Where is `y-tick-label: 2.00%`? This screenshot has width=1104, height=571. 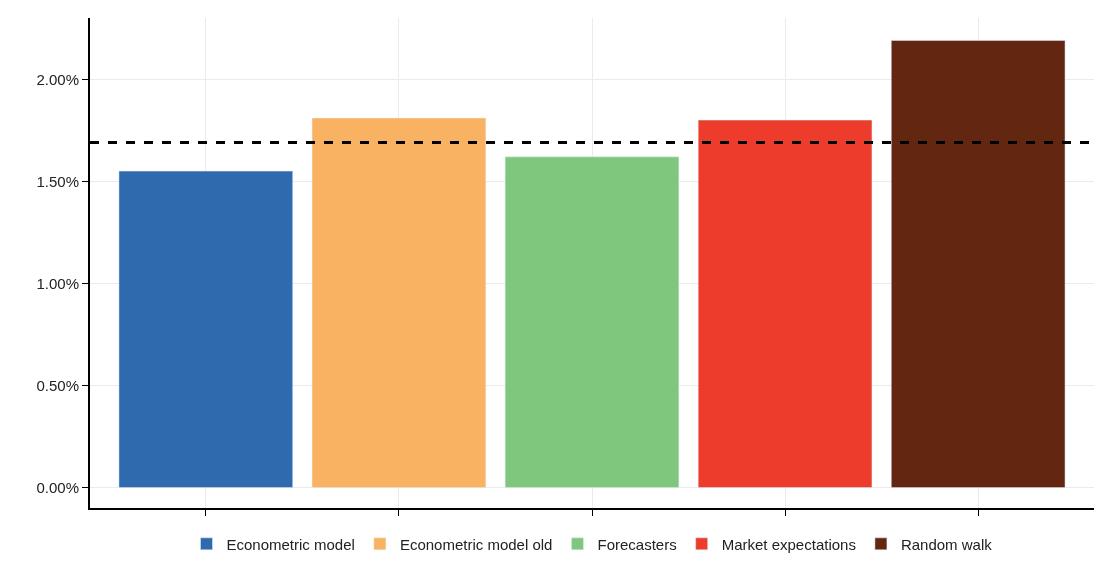
y-tick-label: 2.00% is located at coordinates (57, 79).